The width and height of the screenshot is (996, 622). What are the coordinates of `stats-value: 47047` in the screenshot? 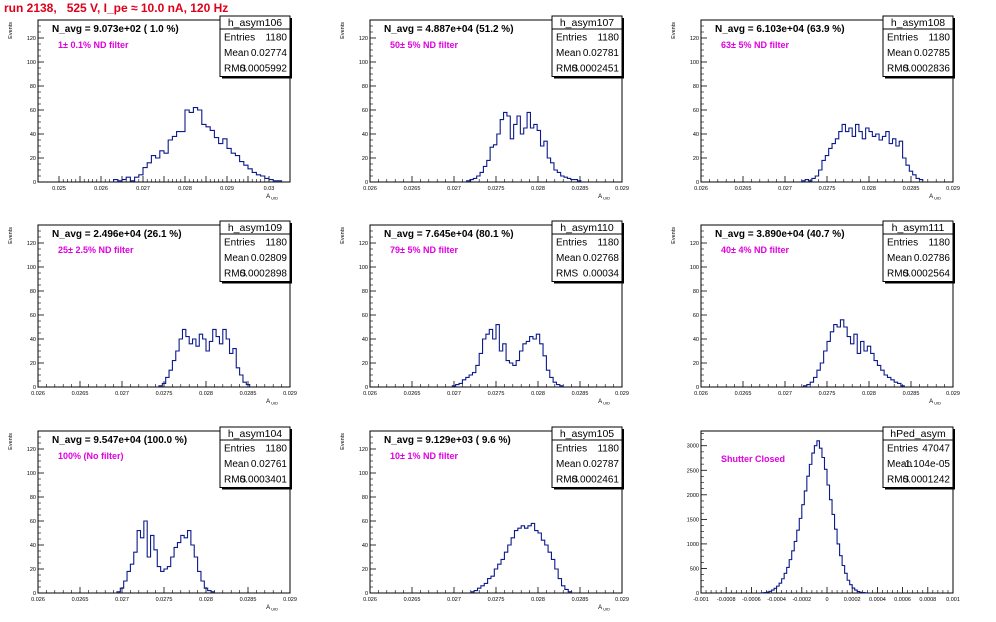 It's located at (936, 449).